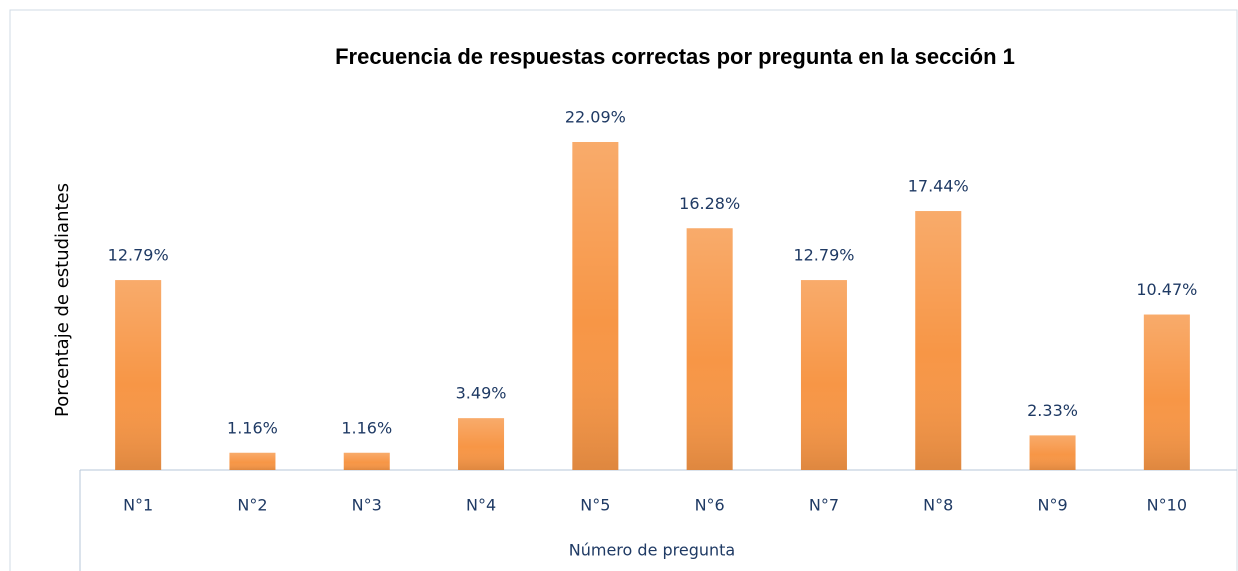  What do you see at coordinates (938, 186) in the screenshot?
I see `data-label: 17.44%` at bounding box center [938, 186].